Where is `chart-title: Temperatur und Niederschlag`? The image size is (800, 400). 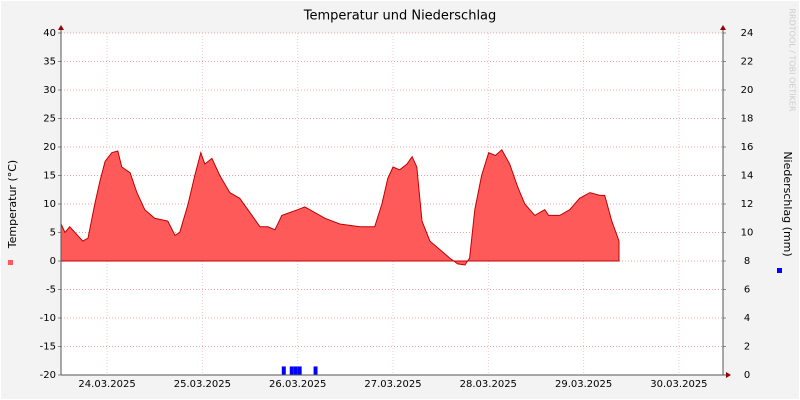
chart-title: Temperatur und Niederschlag is located at coordinates (400, 16).